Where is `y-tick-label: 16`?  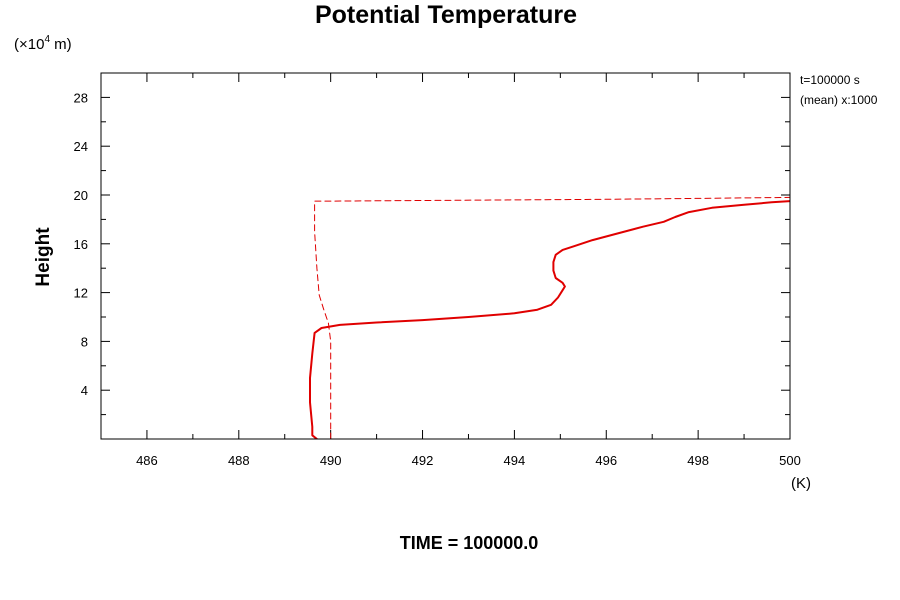 y-tick-label: 16 is located at coordinates (81, 244).